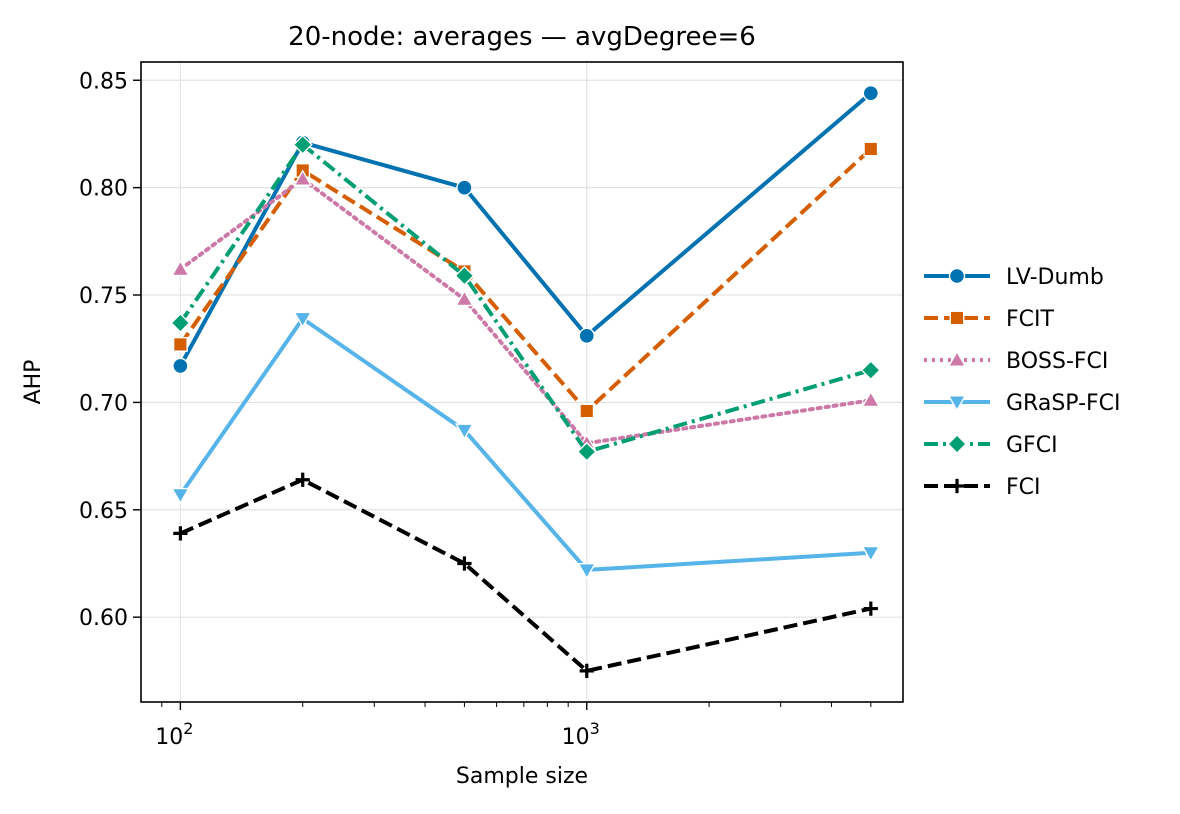 This screenshot has height=814, width=1180. I want to click on legend-label: LV-Dumb, so click(1055, 277).